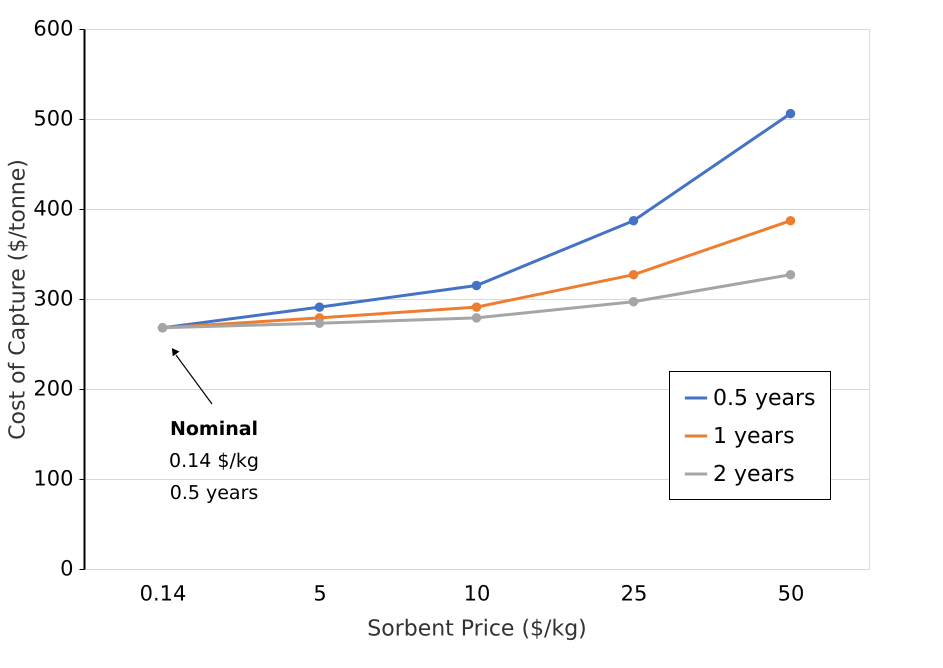 The image size is (943, 668). Describe the element at coordinates (53, 28) in the screenshot. I see `y-tick-label: 600` at that location.